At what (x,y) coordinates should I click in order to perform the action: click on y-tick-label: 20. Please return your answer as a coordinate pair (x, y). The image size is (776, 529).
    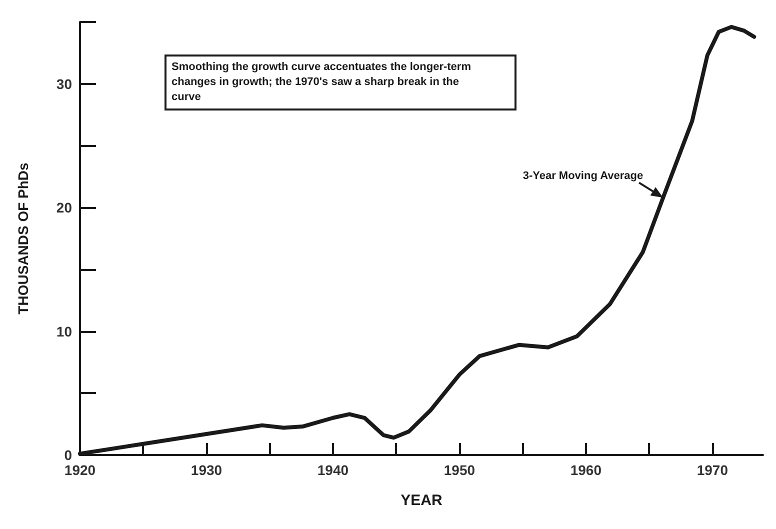
    Looking at the image, I should click on (64, 208).